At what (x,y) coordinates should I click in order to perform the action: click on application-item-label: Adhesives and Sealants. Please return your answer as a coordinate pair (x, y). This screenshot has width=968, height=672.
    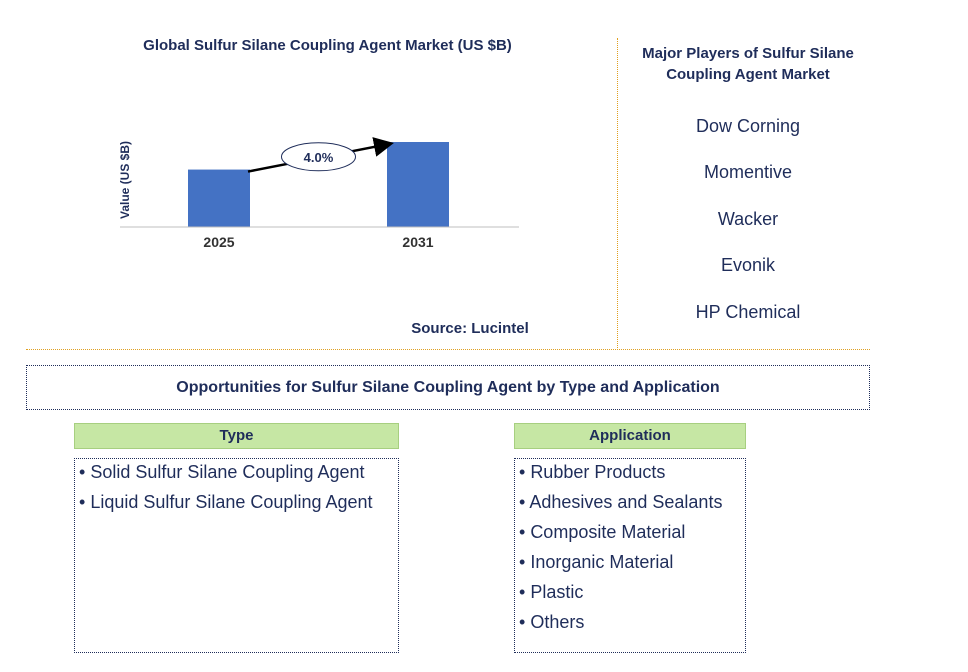
    Looking at the image, I should click on (626, 502).